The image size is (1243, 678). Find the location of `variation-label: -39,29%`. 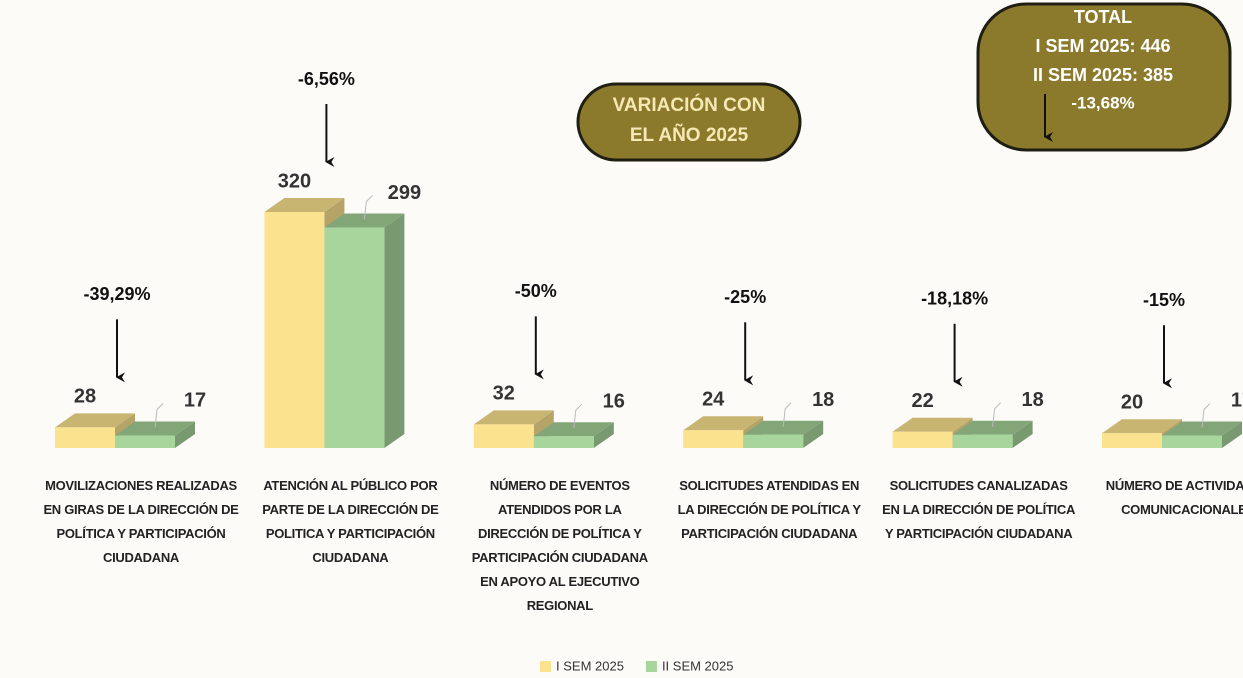

variation-label: -39,29% is located at coordinates (116, 294).